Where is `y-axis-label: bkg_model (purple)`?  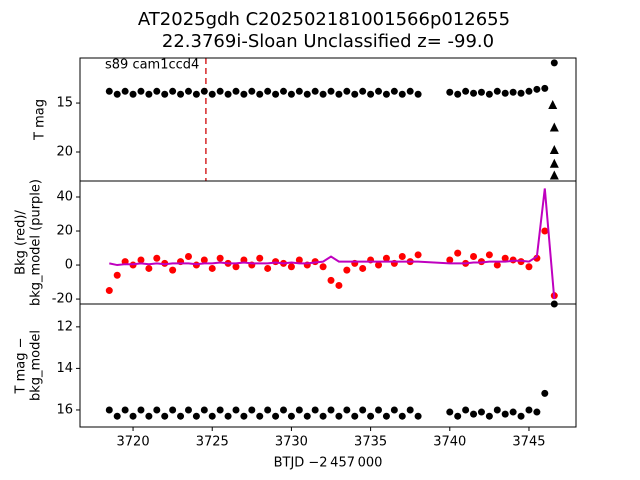
y-axis-label: bkg_model (purple) is located at coordinates (36, 242).